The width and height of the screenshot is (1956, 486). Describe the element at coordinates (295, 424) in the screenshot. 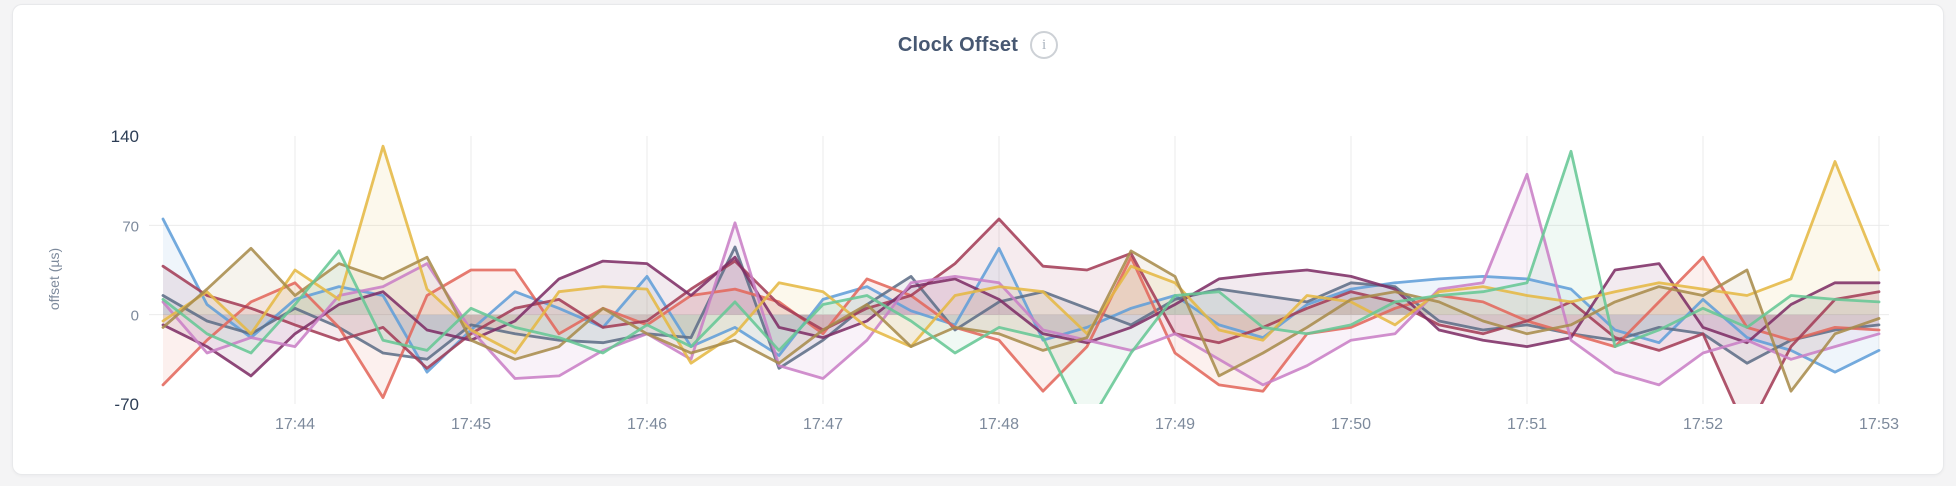

I see `x-tick-17:44: 17:44` at that location.